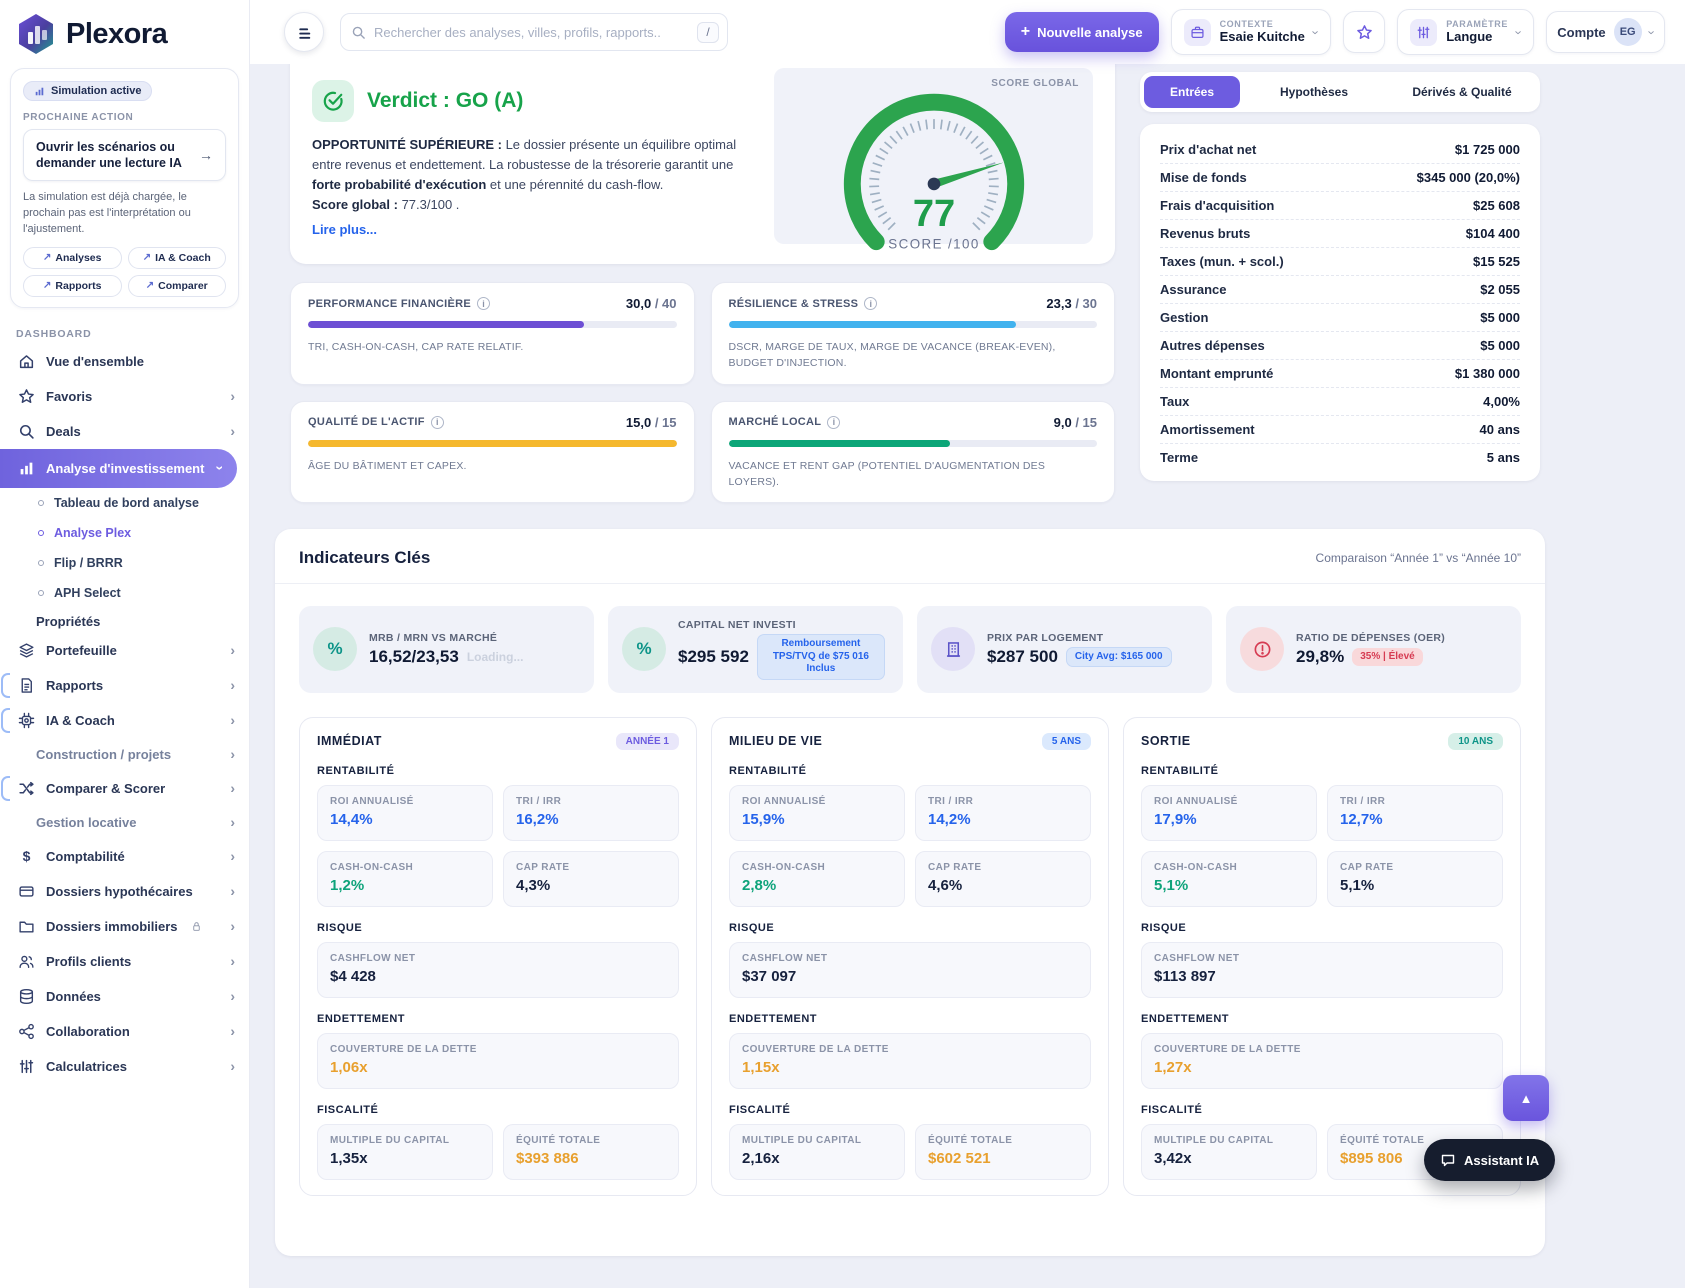  I want to click on assistant-ia-button: Assistant IA, so click(1490, 1160).